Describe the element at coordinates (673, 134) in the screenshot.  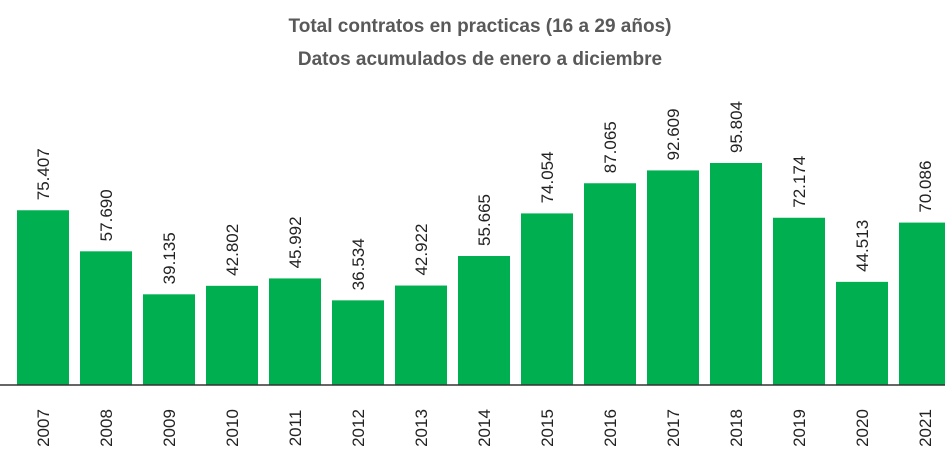
I see `value-label: 92.609` at that location.